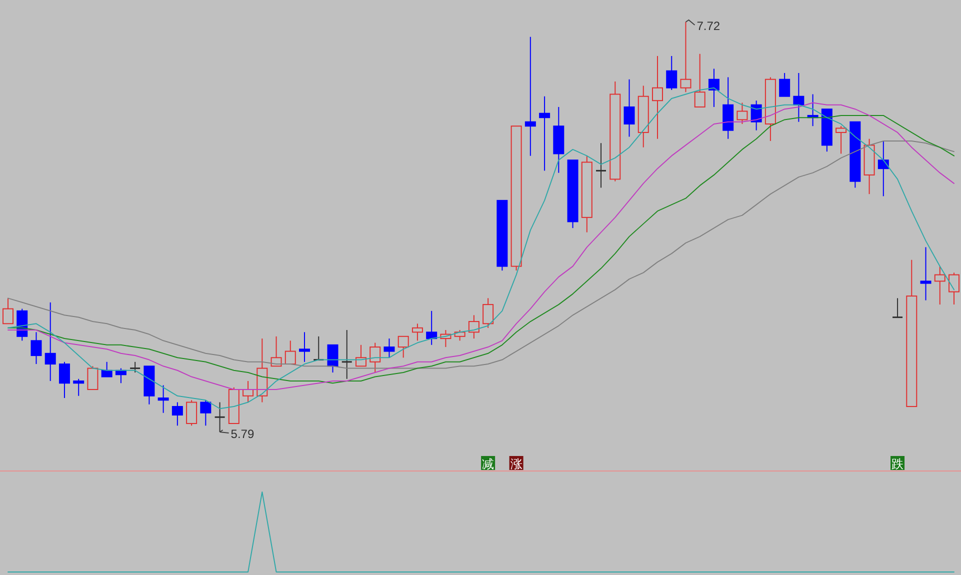 The height and width of the screenshot is (575, 961). What do you see at coordinates (516, 464) in the screenshot?
I see `text: 涨` at bounding box center [516, 464].